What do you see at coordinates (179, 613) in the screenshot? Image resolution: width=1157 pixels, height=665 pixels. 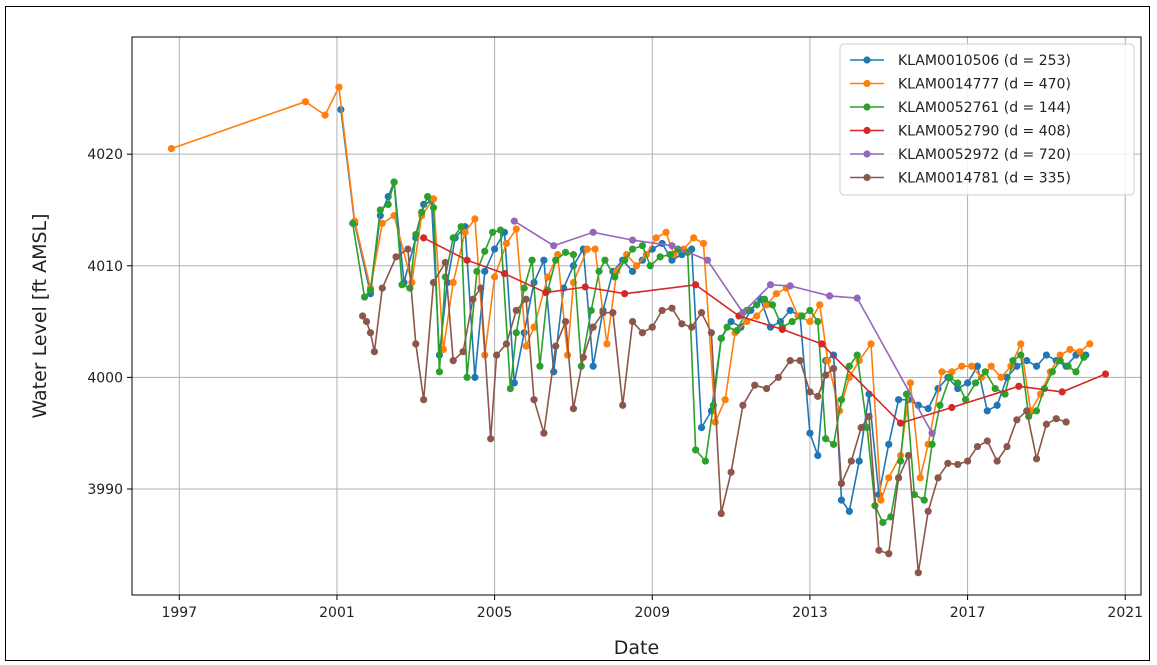 I see `x-tick-label: 1997` at bounding box center [179, 613].